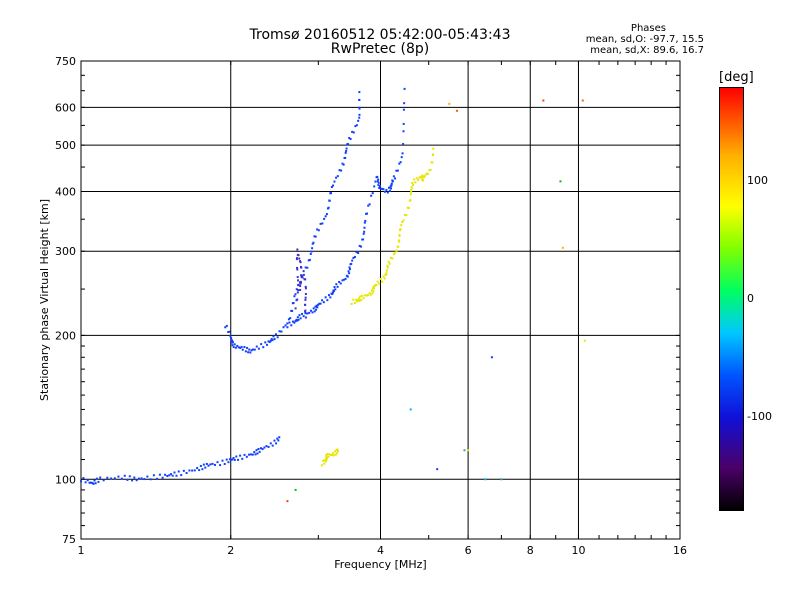 The height and width of the screenshot is (600, 800). What do you see at coordinates (757, 181) in the screenshot?
I see `colorbar-tick-label: 100` at bounding box center [757, 181].